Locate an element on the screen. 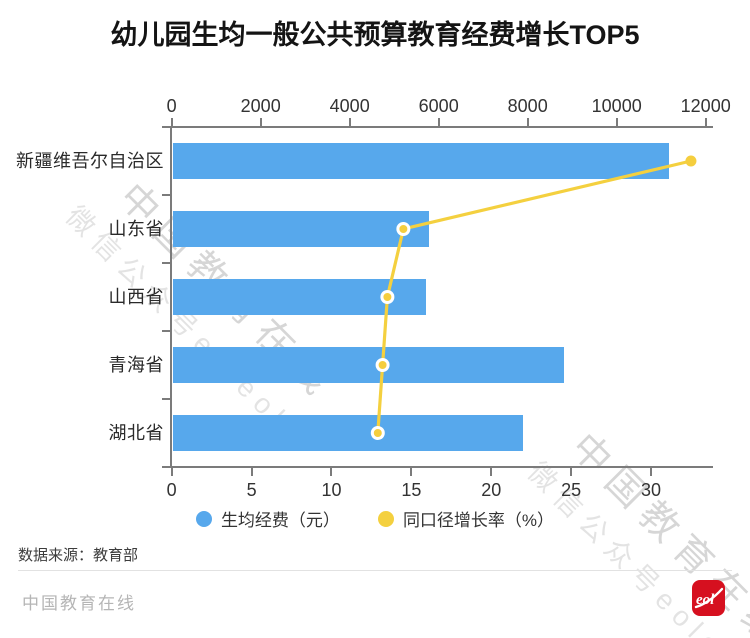 This screenshot has height=638, width=750. top-axis-tick-label: 8000 is located at coordinates (527, 106).